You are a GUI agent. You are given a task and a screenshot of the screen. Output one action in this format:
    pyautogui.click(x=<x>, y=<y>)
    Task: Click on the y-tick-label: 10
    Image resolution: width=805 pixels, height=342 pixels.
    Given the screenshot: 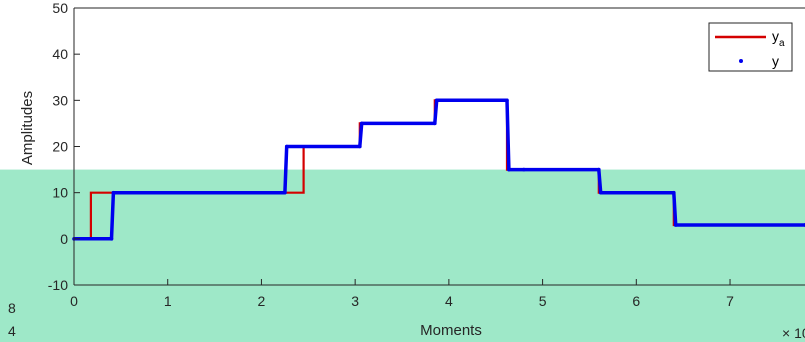 What is the action you would take?
    pyautogui.click(x=60, y=193)
    